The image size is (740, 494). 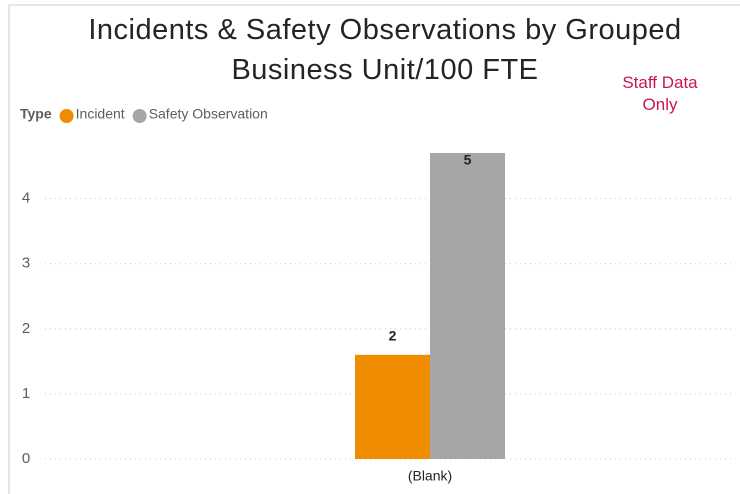 What do you see at coordinates (430, 476) in the screenshot?
I see `x-tick-label: (Blank)` at bounding box center [430, 476].